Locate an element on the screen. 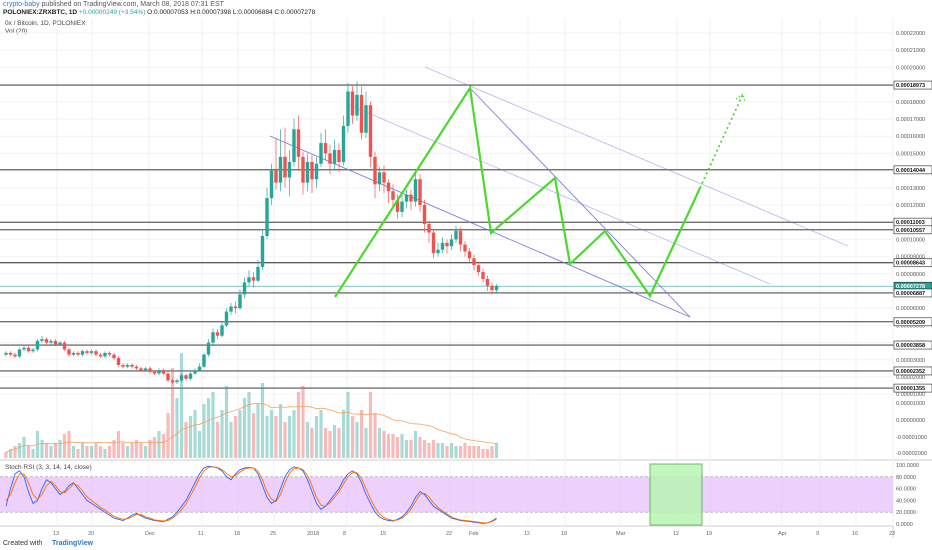 This screenshot has width=932, height=550. level-label: 0.00010557 is located at coordinates (910, 231).